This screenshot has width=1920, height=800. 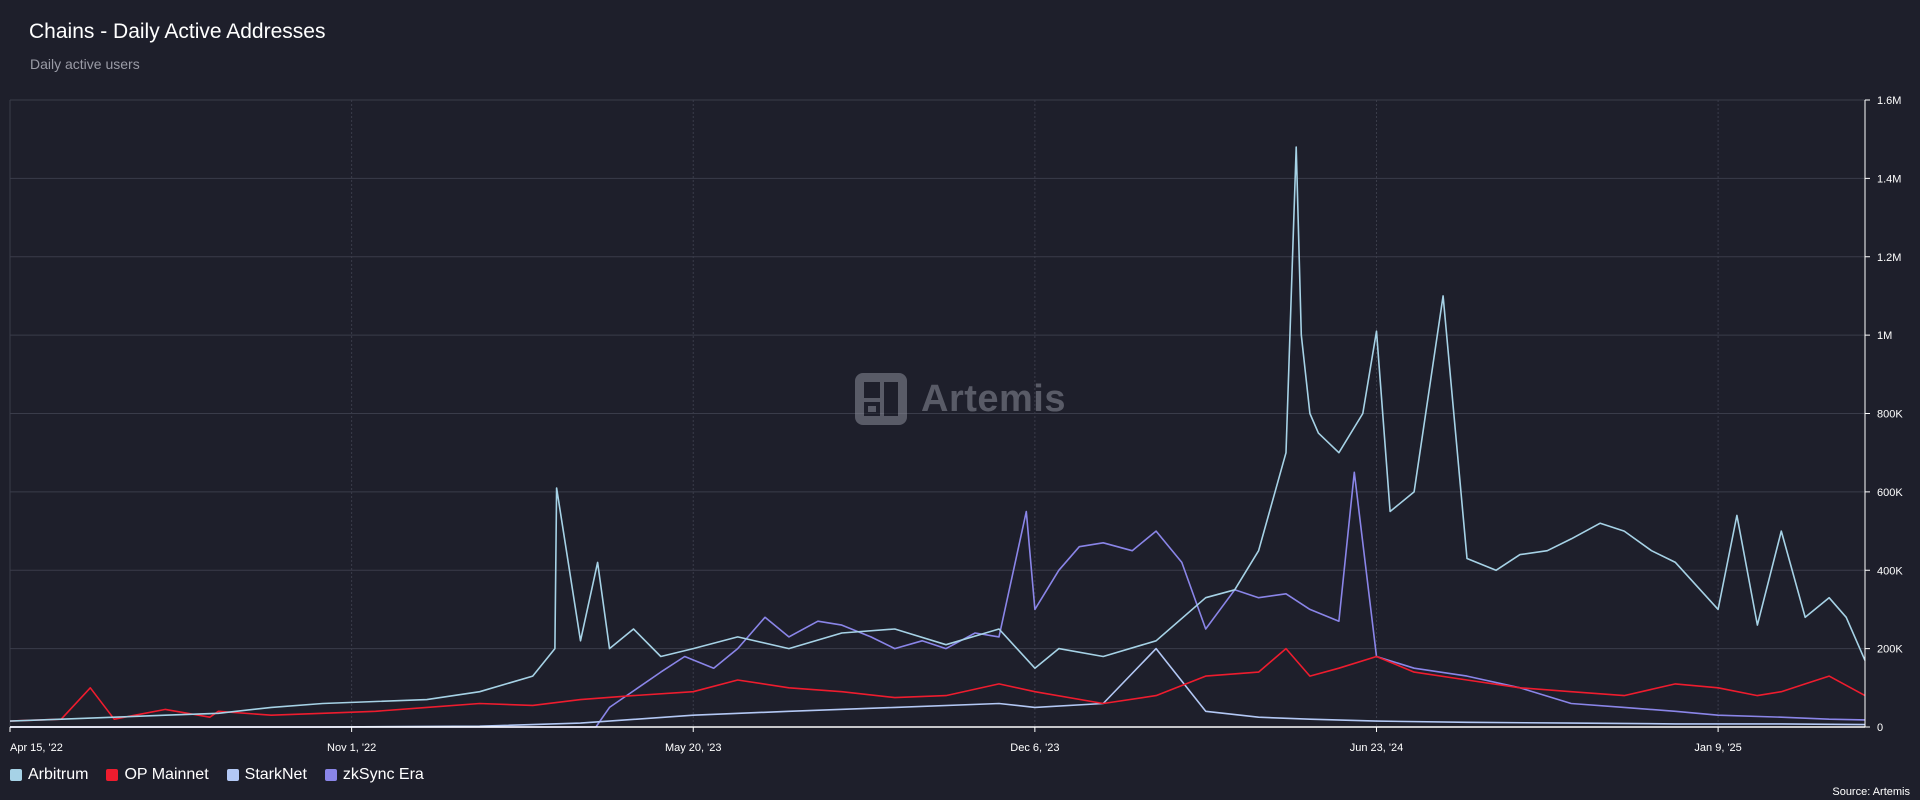 What do you see at coordinates (16, 775) in the screenshot?
I see `legend-swatch-arbitrum` at bounding box center [16, 775].